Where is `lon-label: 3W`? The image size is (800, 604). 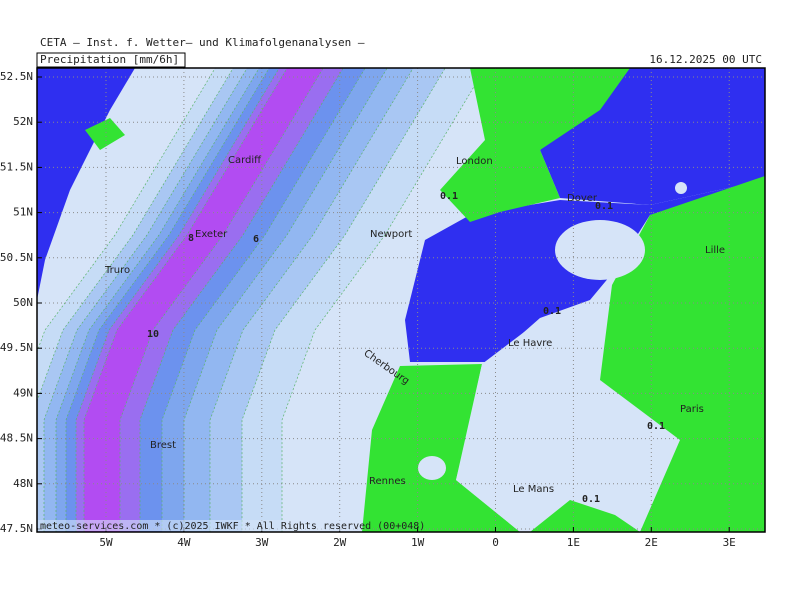 lon-label: 3W is located at coordinates (262, 542).